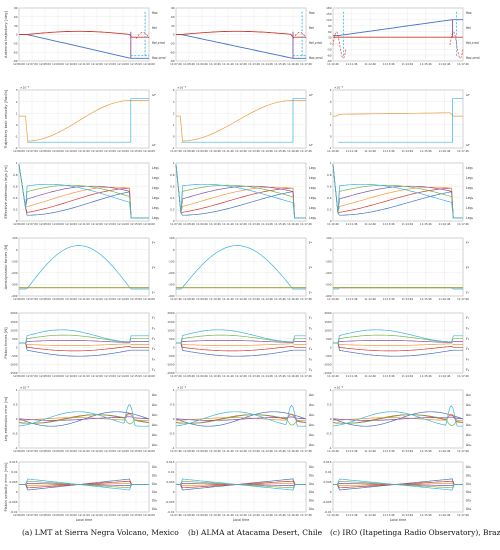  I want to click on y-tick-label: 2000, so click(13, 313).